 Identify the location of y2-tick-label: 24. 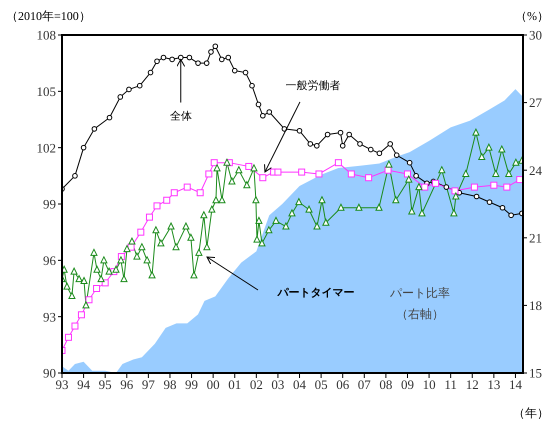
(535, 170).